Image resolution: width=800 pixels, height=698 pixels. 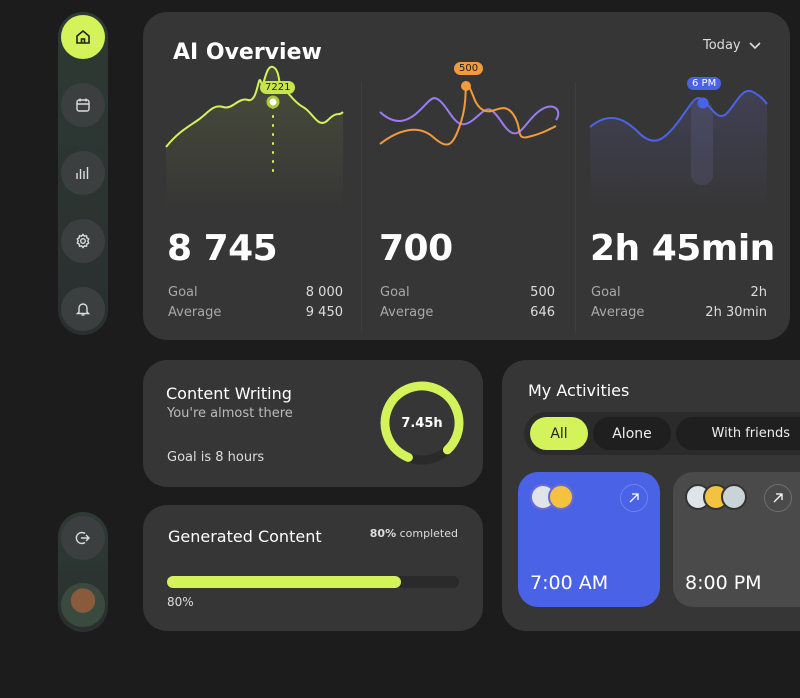 I want to click on activity-card: 8:00 PM, so click(x=736, y=539).